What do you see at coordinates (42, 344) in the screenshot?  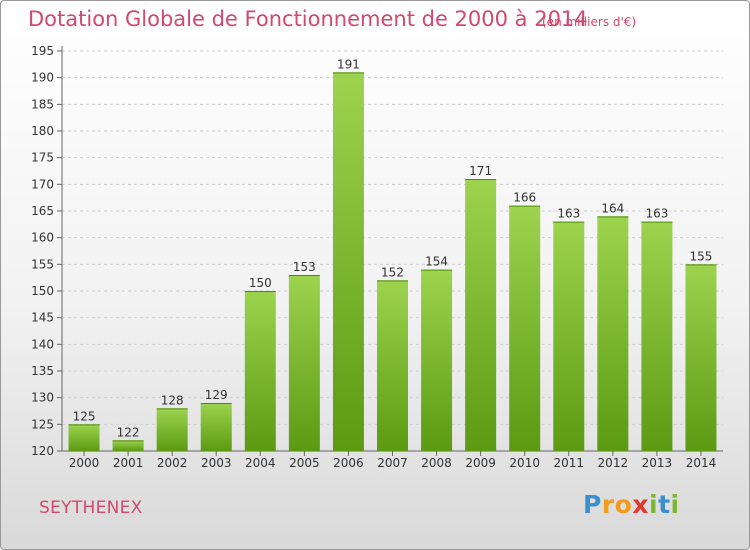 I see `y-tick-label: 140` at bounding box center [42, 344].